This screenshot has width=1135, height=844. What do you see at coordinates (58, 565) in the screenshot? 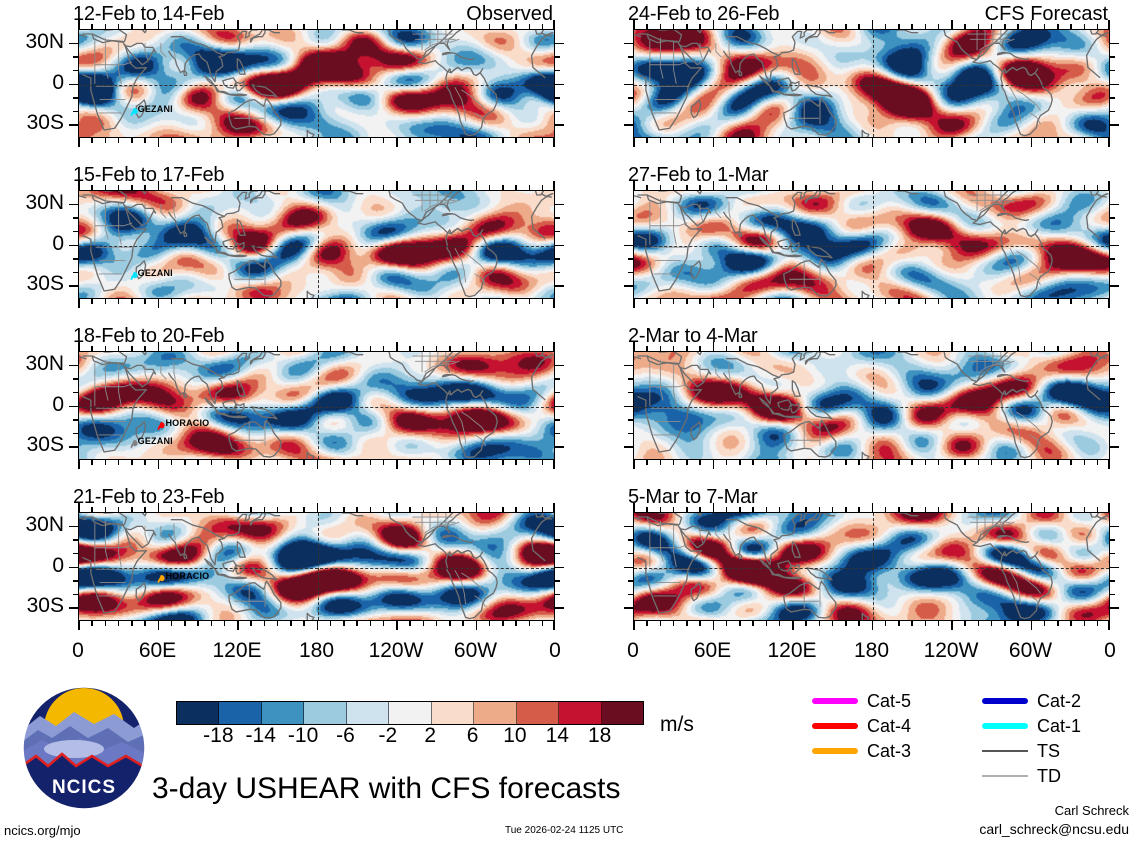
I see `y-axis-label: 0` at bounding box center [58, 565].